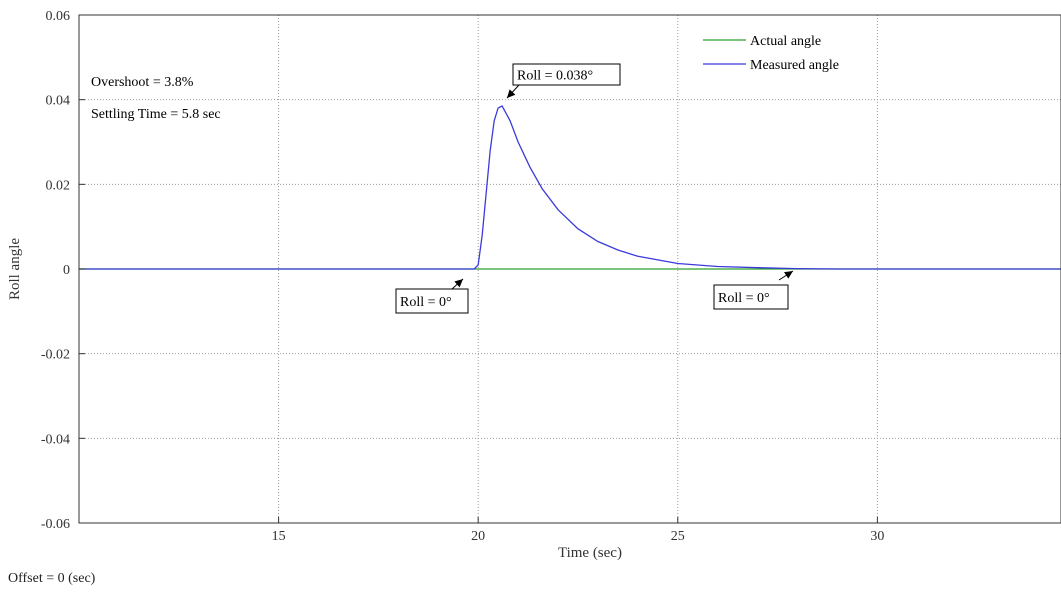 The width and height of the screenshot is (1061, 596). What do you see at coordinates (771, 53) in the screenshot?
I see `legend: Actual angle Measured angle` at bounding box center [771, 53].